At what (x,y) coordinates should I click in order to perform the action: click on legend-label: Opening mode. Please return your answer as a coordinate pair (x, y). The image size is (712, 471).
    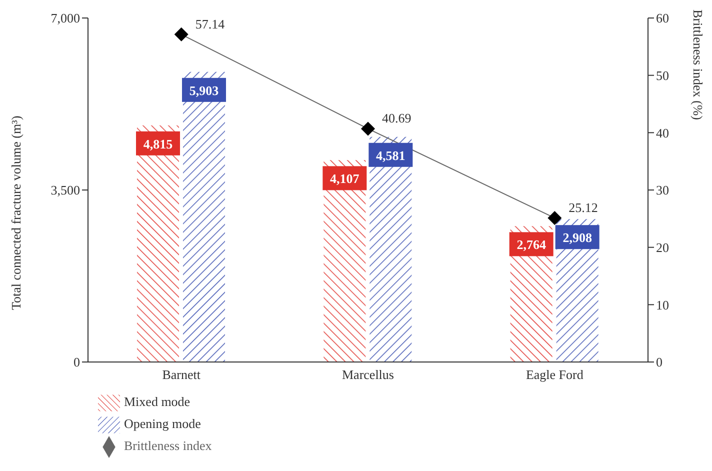
    Looking at the image, I should click on (162, 423).